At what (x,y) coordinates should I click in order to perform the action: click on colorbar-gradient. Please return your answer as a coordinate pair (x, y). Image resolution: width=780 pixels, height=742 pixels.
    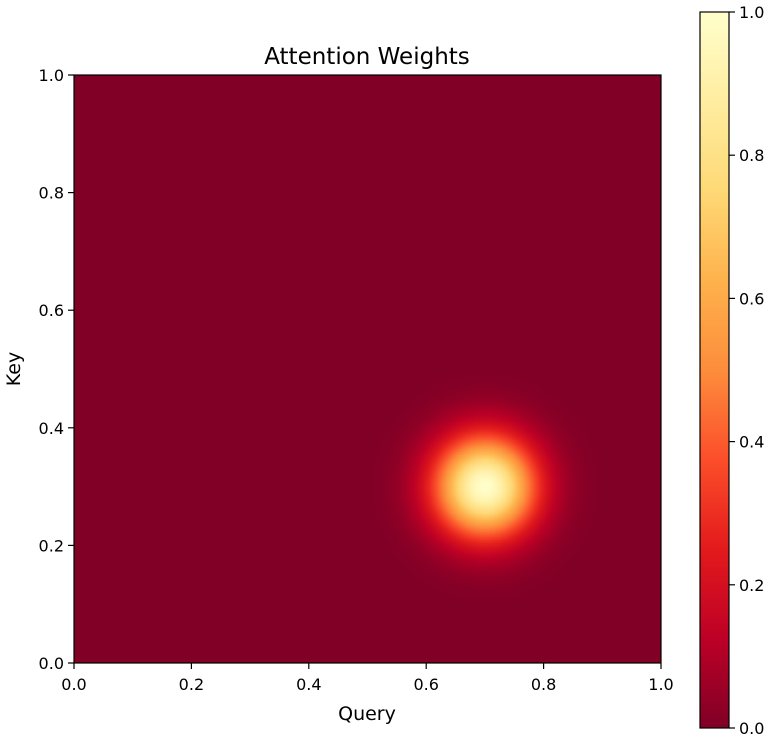
    Looking at the image, I should click on (714, 370).